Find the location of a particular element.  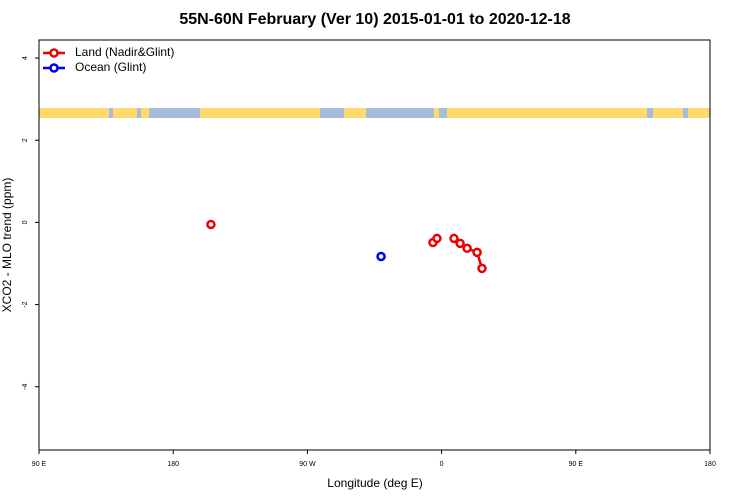

x-axis-label: Longitude (deg E) is located at coordinates (374, 483).